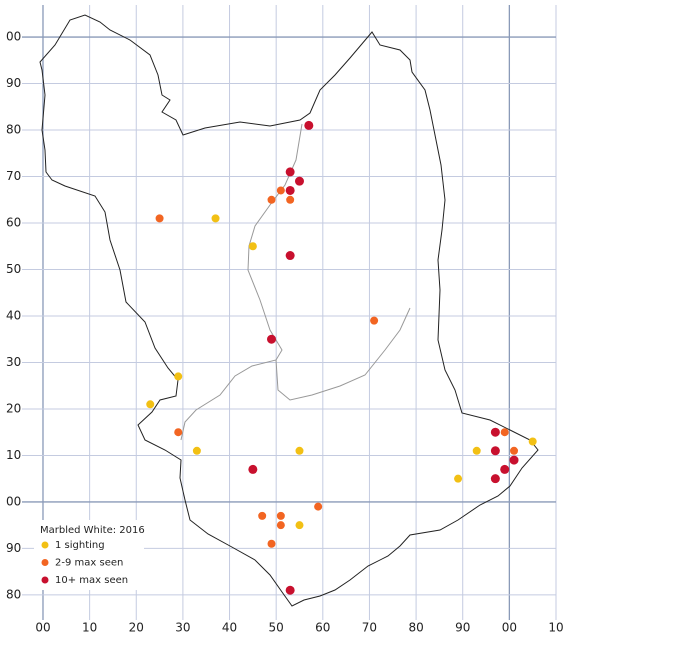 Image resolution: width=696 pixels, height=651 pixels. What do you see at coordinates (13, 269) in the screenshot?
I see `y-tick-label: 50` at bounding box center [13, 269].